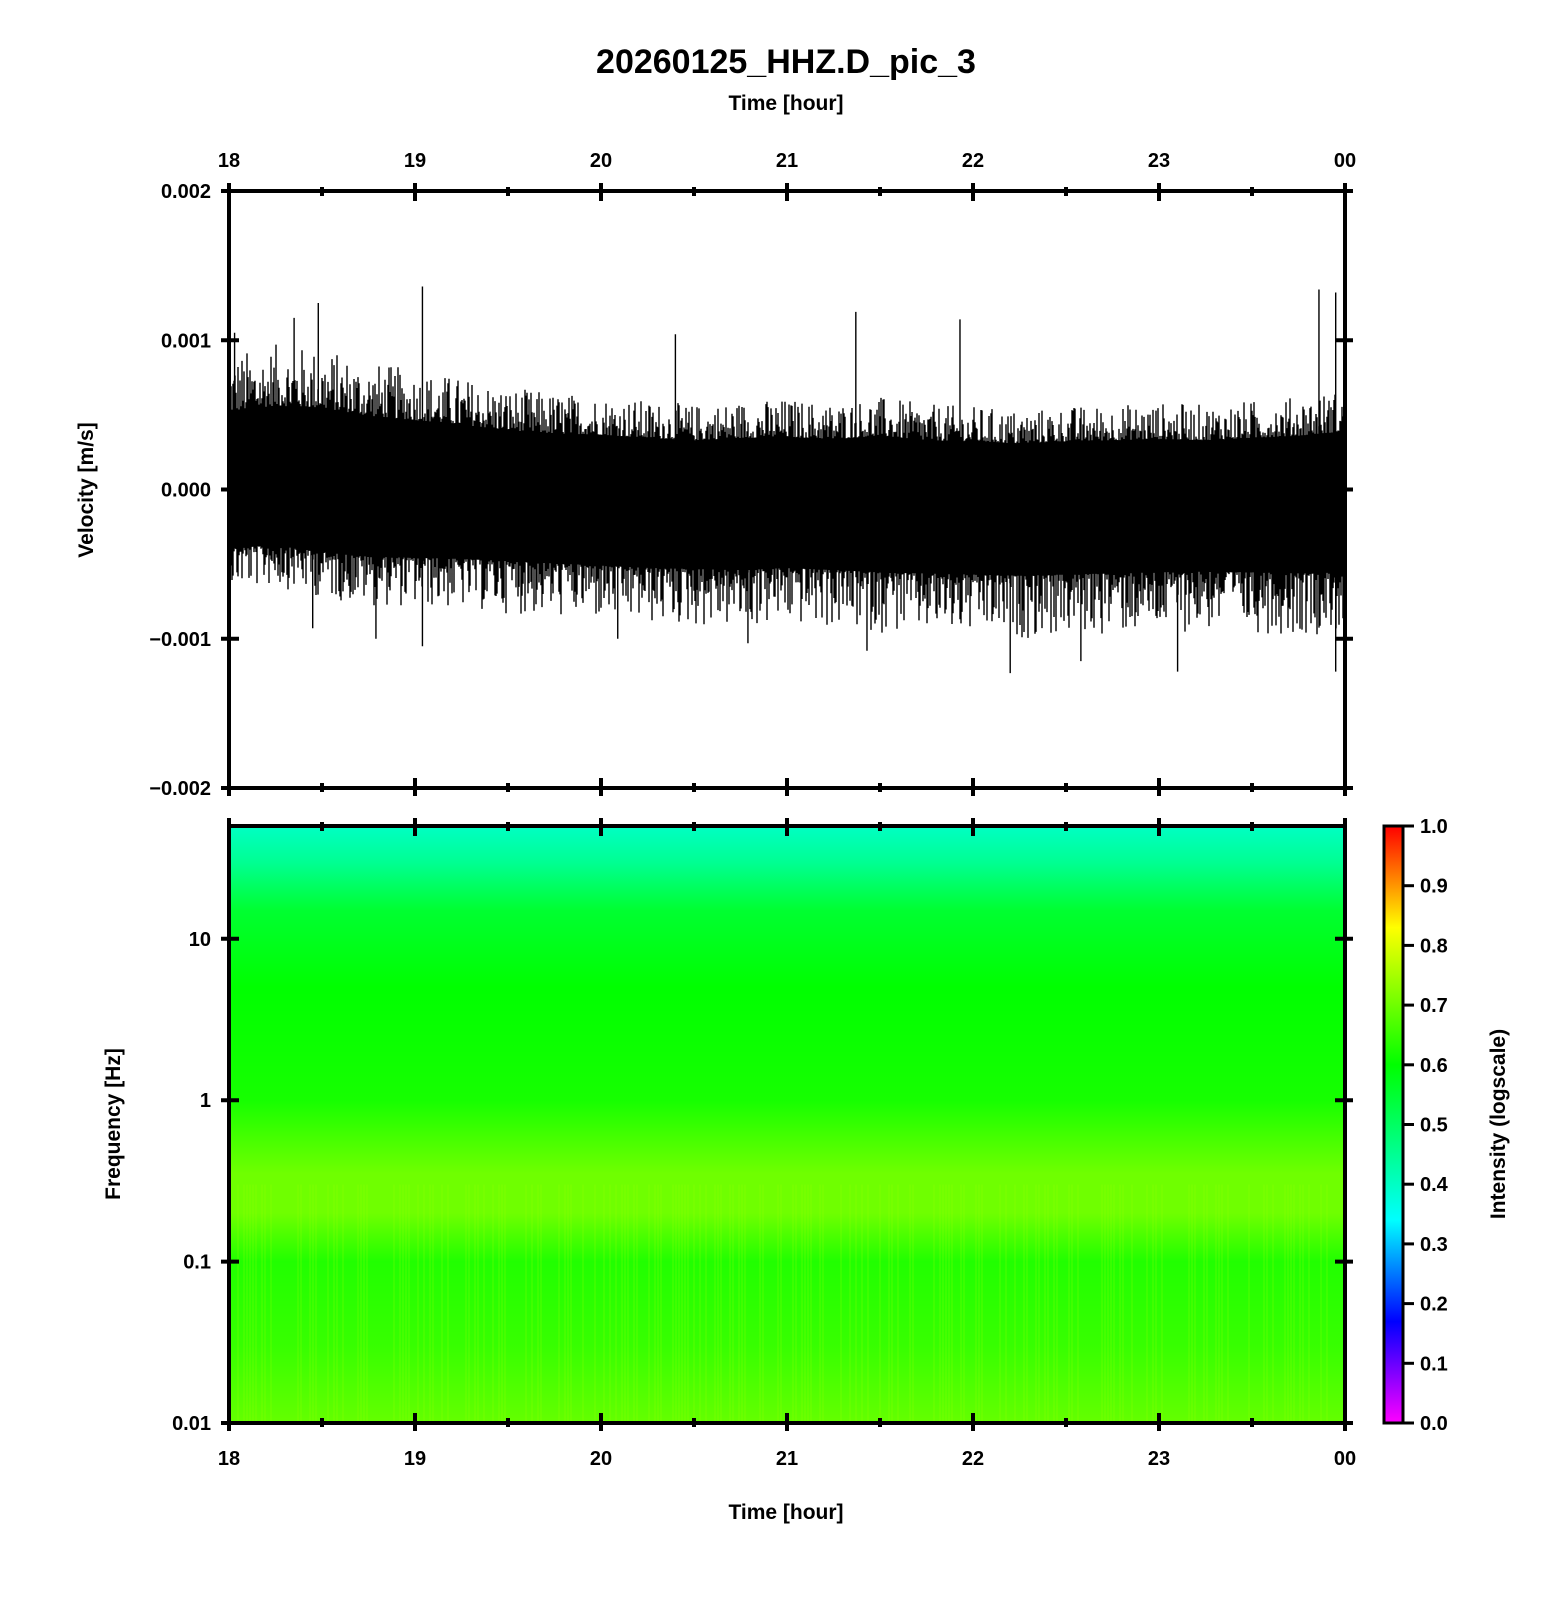 Image resolution: width=1556 pixels, height=1600 pixels. Describe the element at coordinates (786, 62) in the screenshot. I see `figure-title: 20260125_HHZ.D_pic_3` at that location.